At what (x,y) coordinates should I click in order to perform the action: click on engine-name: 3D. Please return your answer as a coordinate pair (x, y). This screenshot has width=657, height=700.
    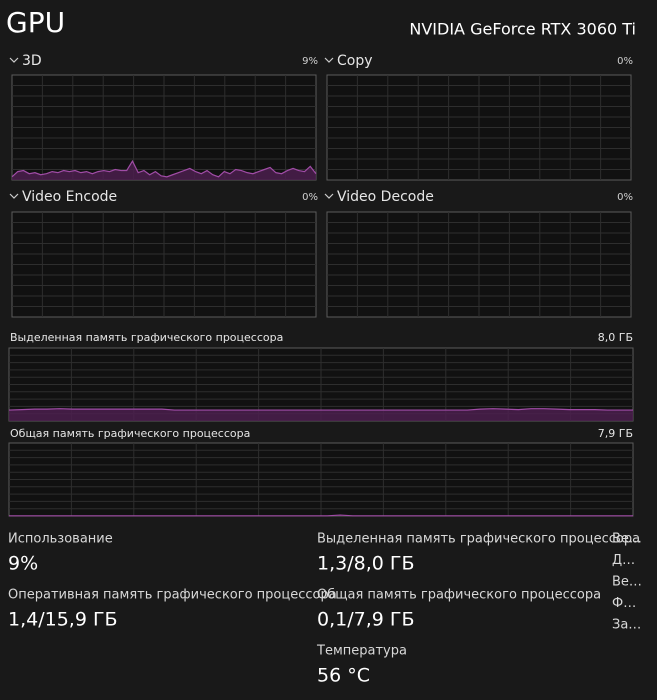
    Looking at the image, I should click on (32, 61).